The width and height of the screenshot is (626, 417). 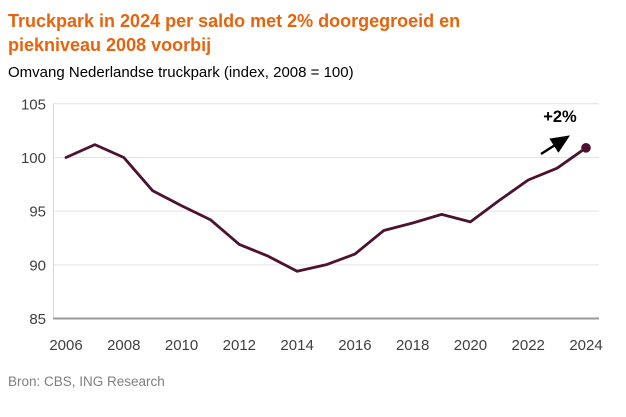 I want to click on x-tick-label: 2016, so click(x=354, y=345).